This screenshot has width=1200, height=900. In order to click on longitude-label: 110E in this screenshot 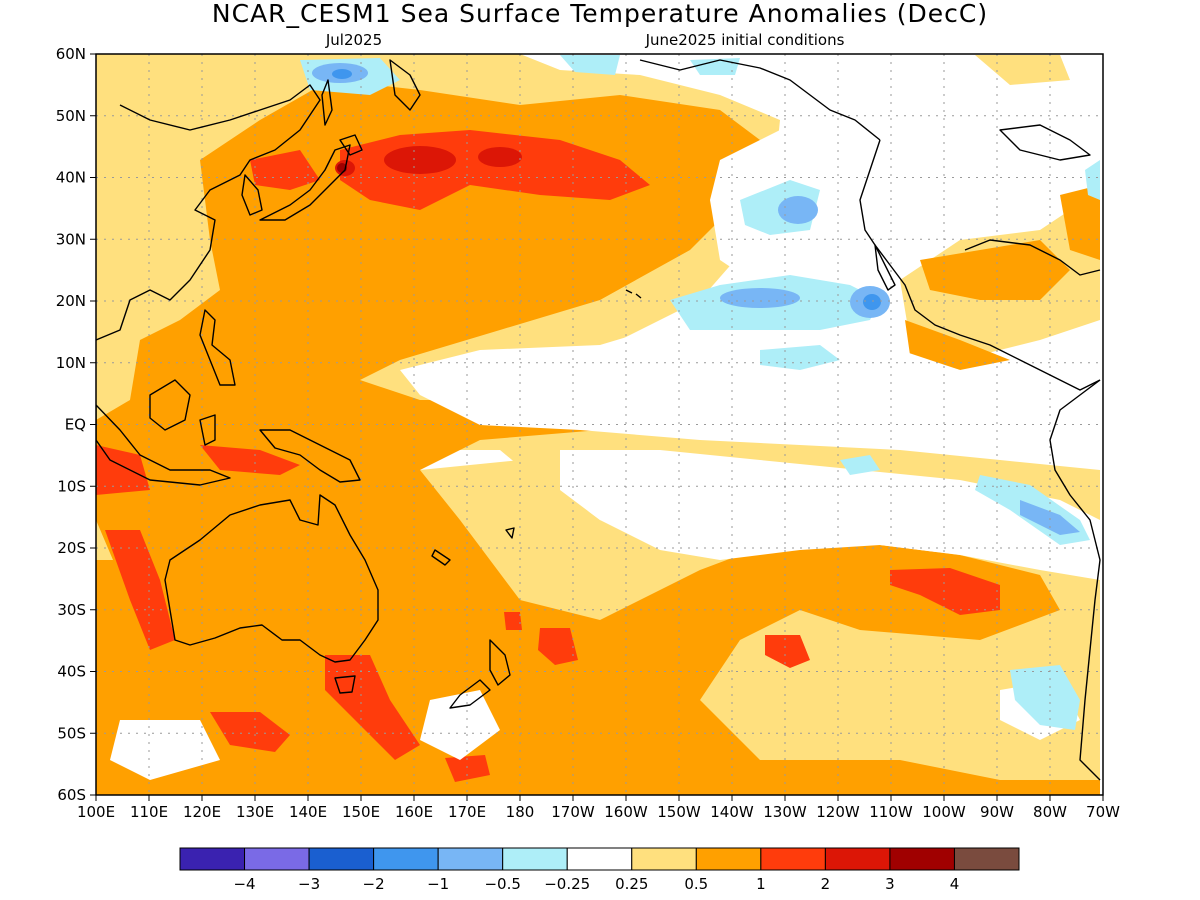, I will do `click(149, 812)`.